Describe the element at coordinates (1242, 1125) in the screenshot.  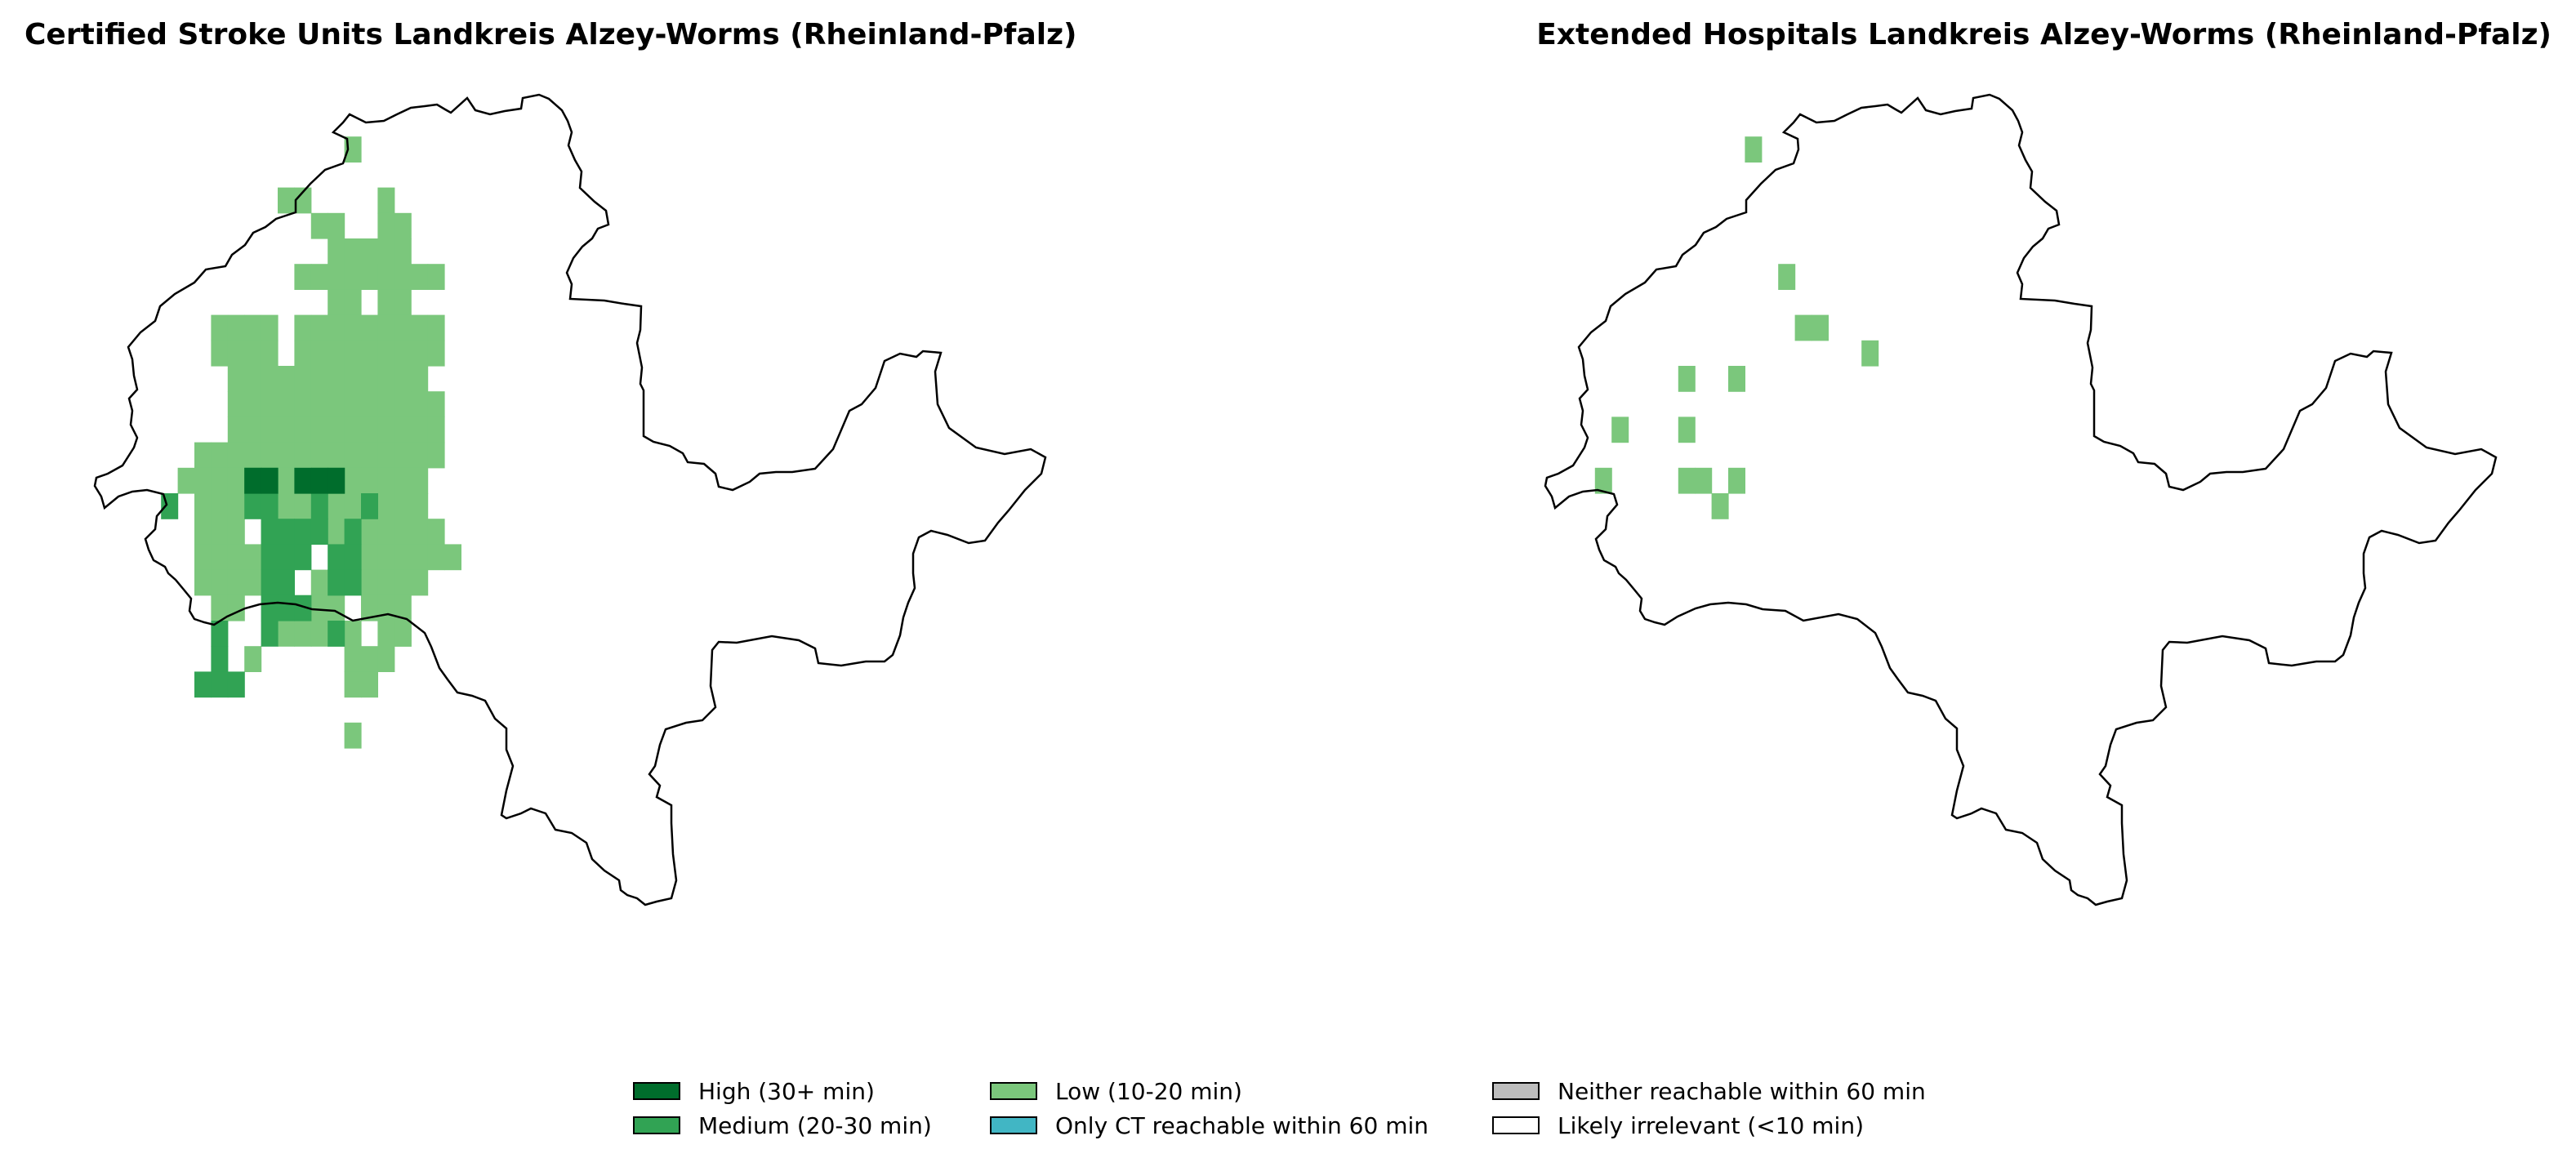
I see `legend-label-ct-only: Only CT reachable within 60 min` at that location.